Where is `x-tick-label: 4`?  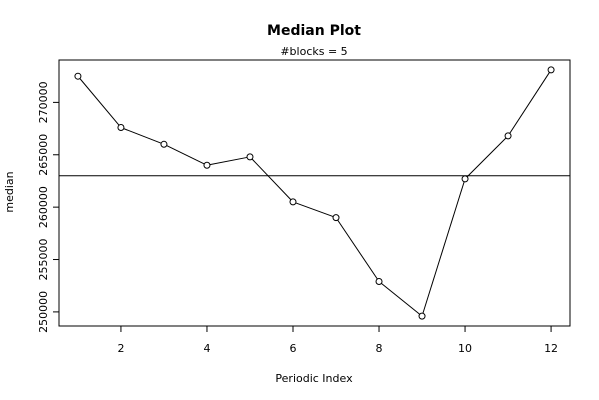 x-tick-label: 4 is located at coordinates (206, 348).